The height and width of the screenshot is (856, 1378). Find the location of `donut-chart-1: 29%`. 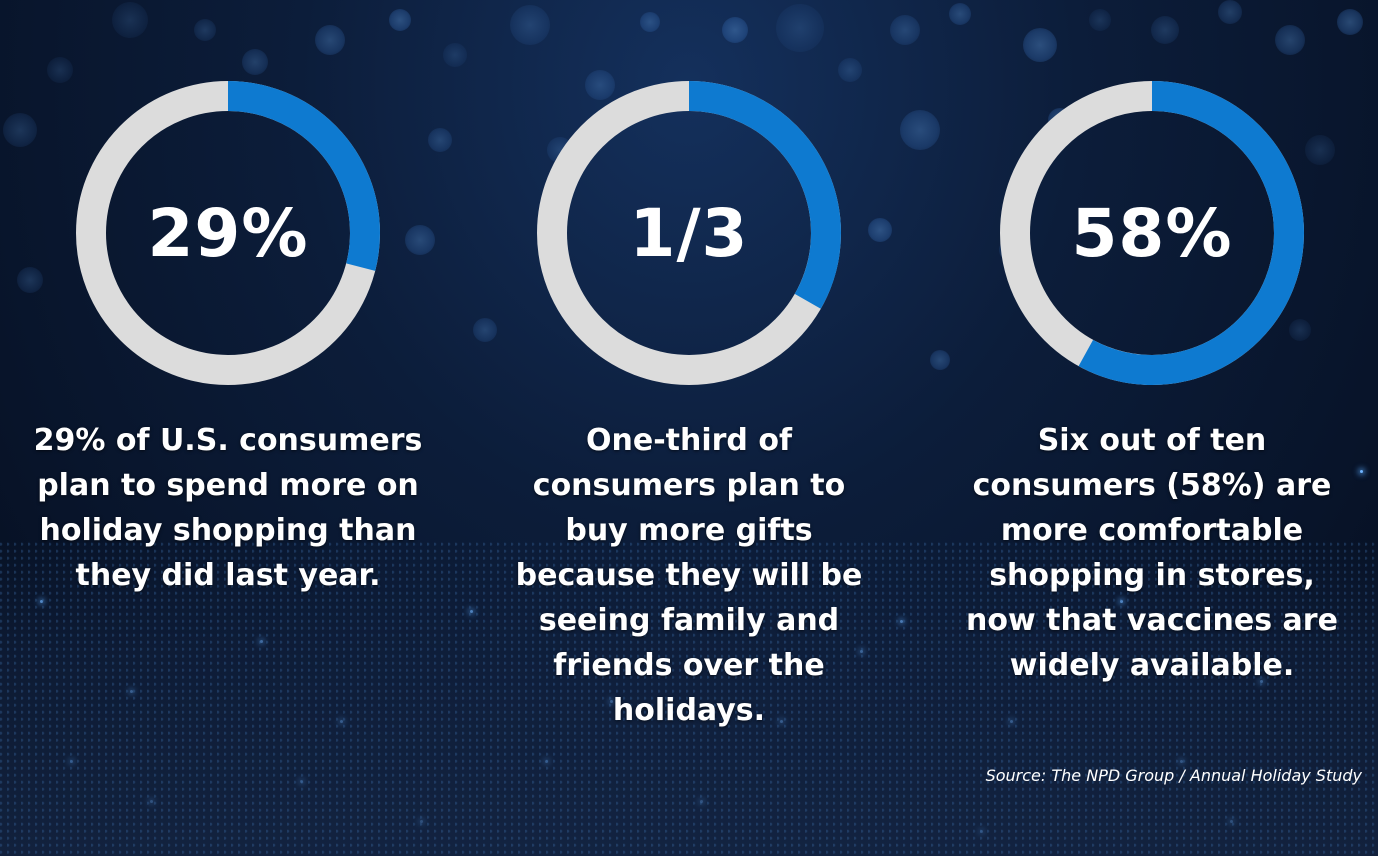

donut-chart-1: 29% is located at coordinates (228, 233).